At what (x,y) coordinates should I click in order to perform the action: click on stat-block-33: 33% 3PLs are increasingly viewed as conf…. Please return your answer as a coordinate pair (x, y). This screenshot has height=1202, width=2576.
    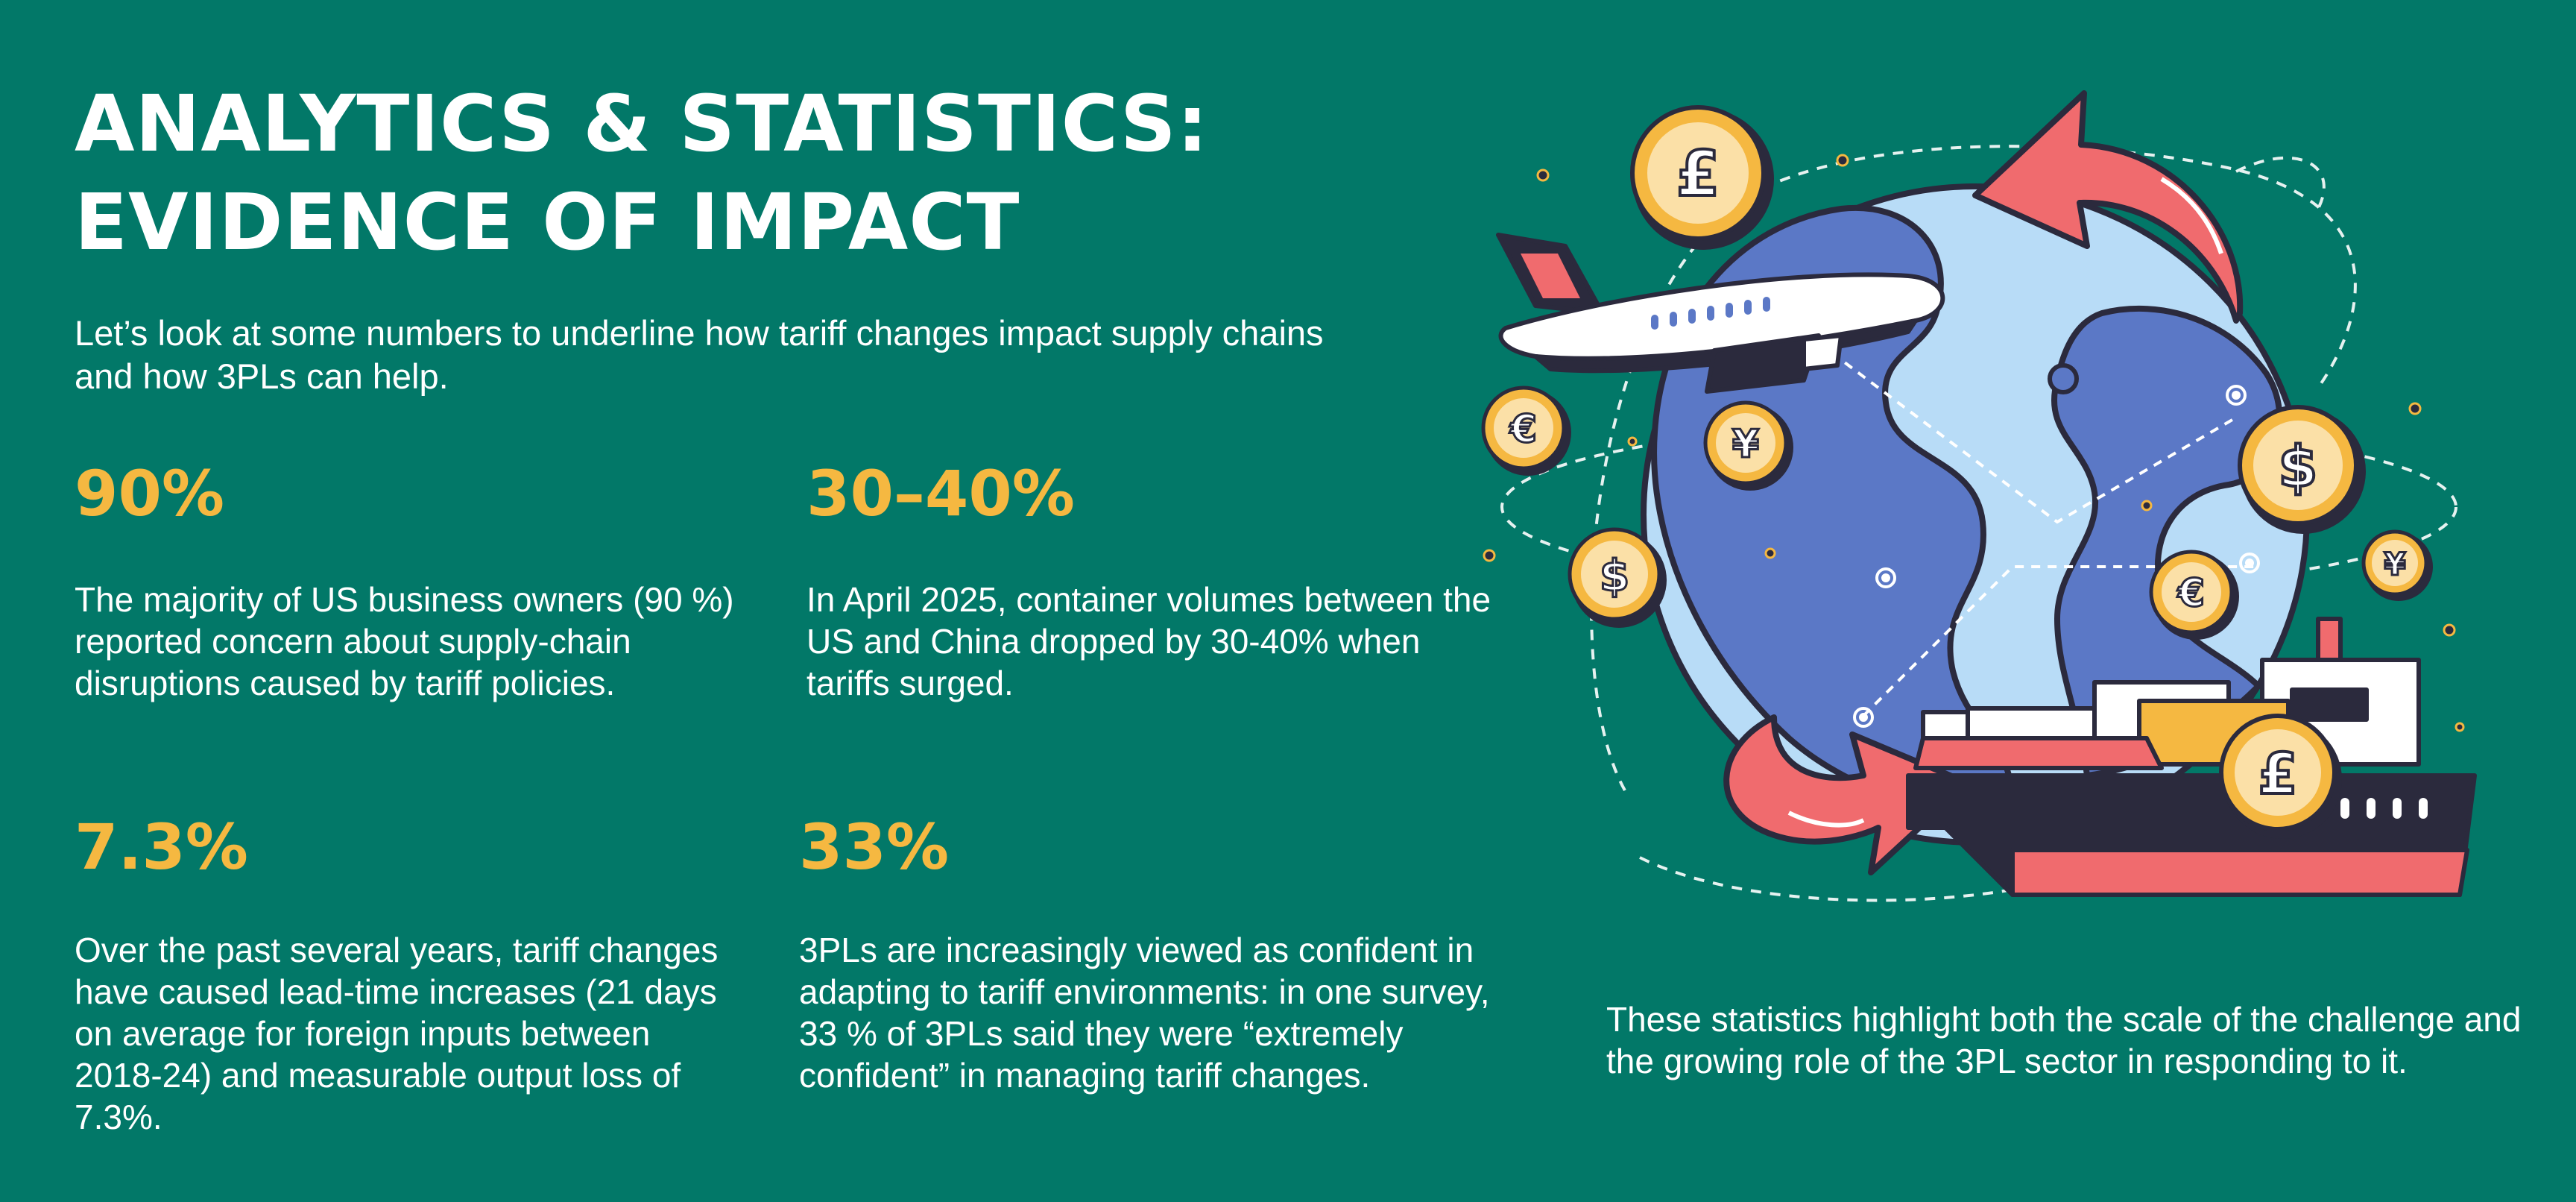
    Looking at the image, I should click on (1157, 953).